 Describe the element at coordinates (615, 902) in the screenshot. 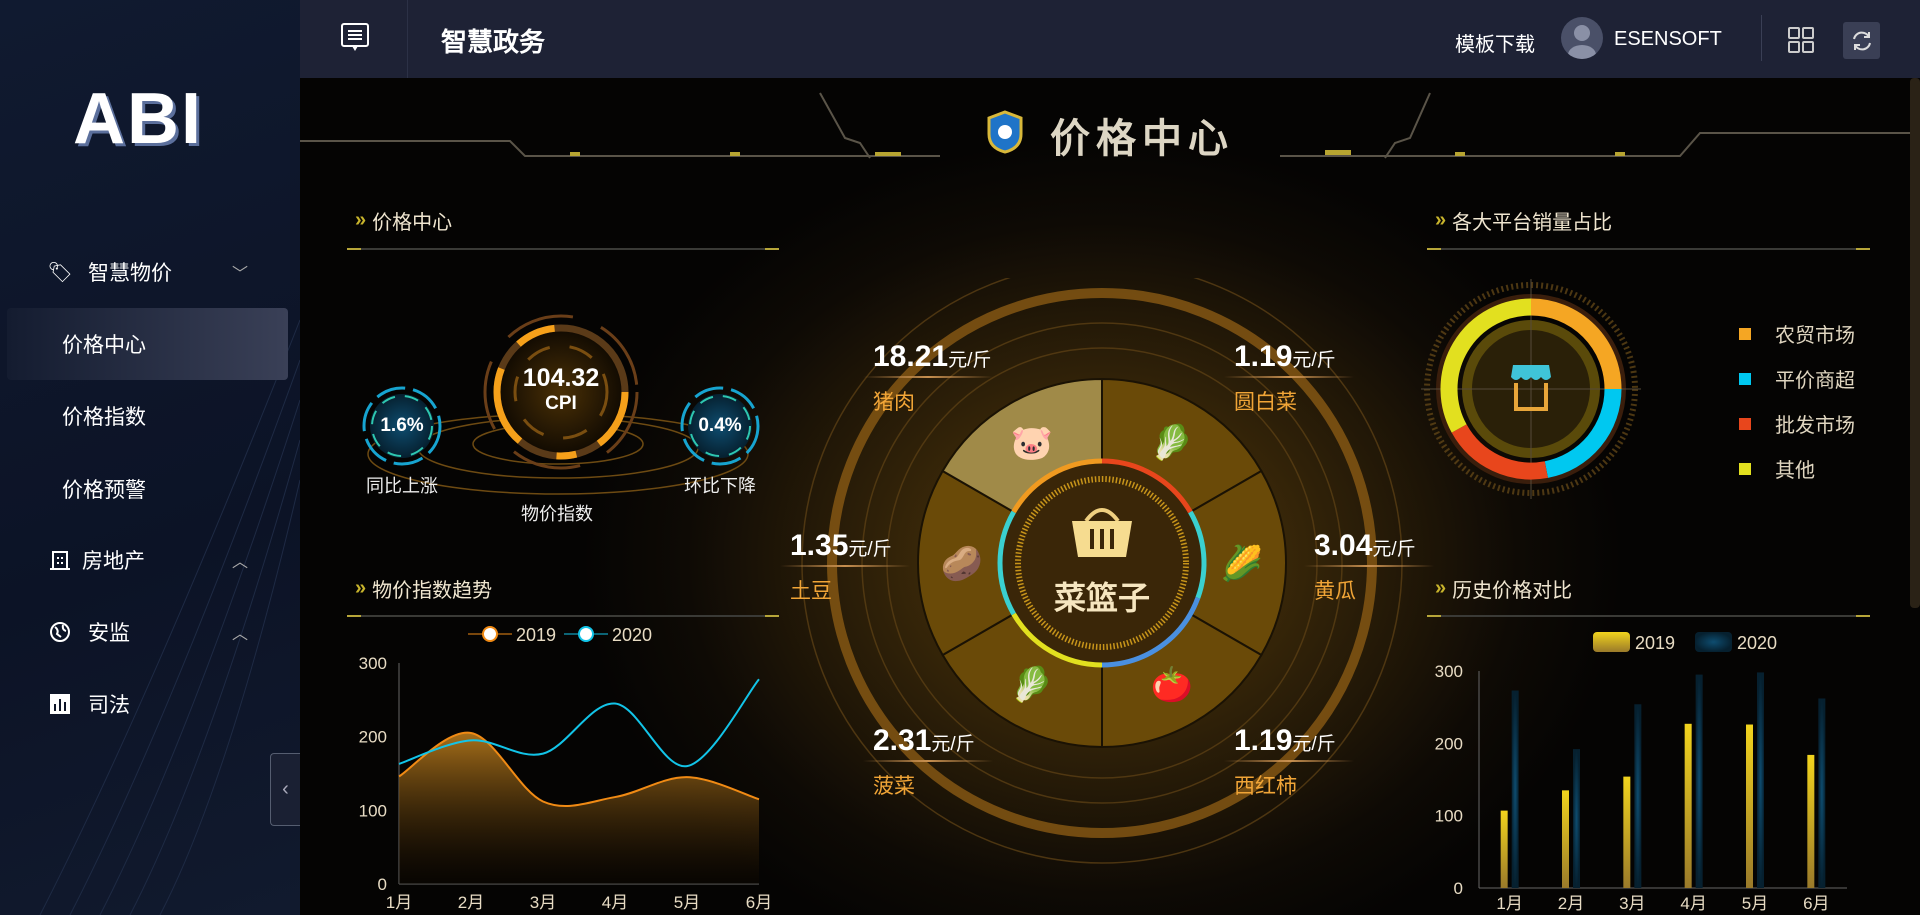

I see `x-tick-label: 4月` at that location.